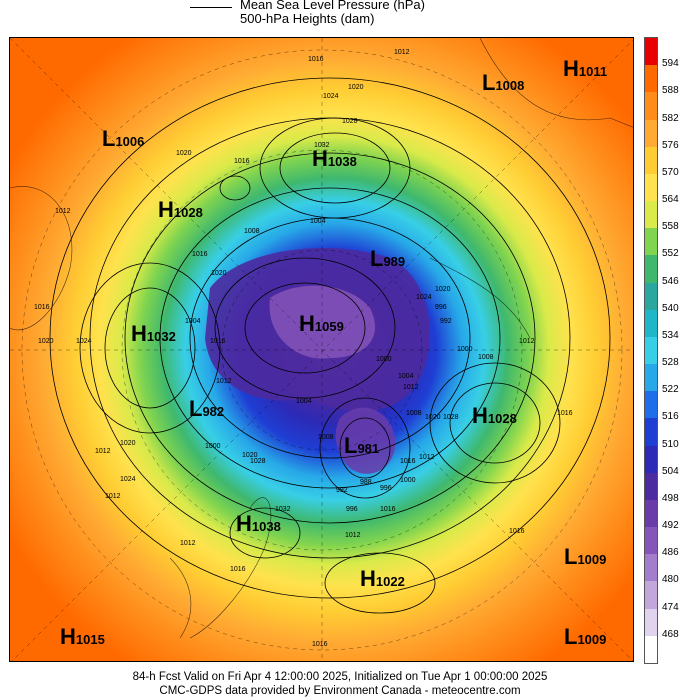 This screenshot has height=700, width=680. What do you see at coordinates (670, 281) in the screenshot?
I see `colorbar-tick-label: 546` at bounding box center [670, 281].